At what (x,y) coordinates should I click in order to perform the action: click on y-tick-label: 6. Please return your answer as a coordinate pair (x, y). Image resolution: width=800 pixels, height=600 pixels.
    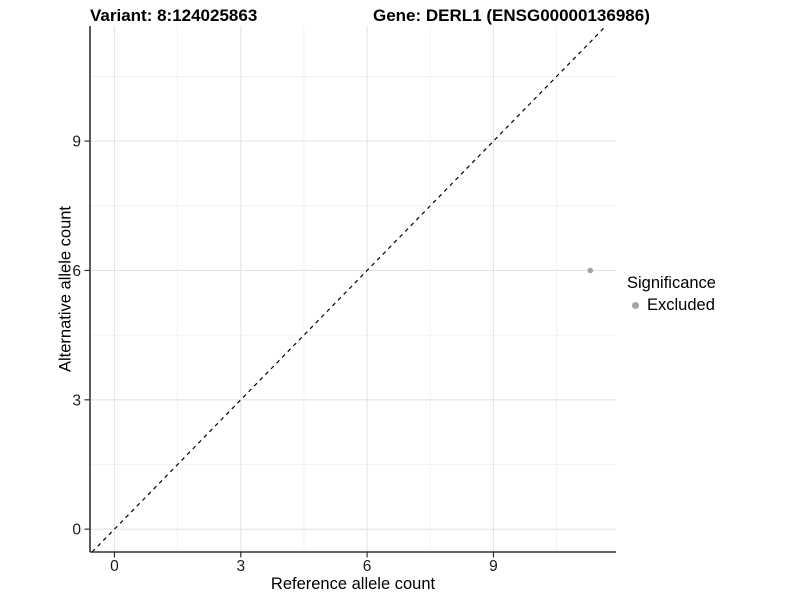
    Looking at the image, I should click on (76, 271).